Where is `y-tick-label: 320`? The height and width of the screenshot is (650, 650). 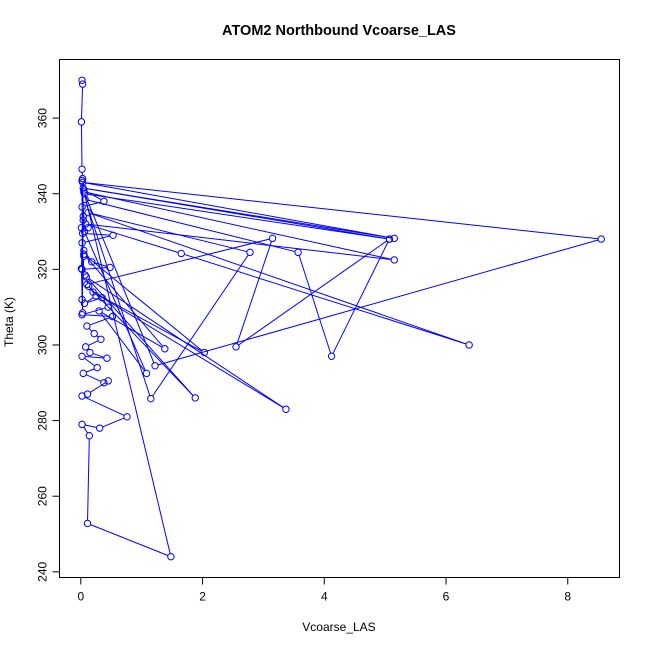 y-tick-label: 320 is located at coordinates (43, 269).